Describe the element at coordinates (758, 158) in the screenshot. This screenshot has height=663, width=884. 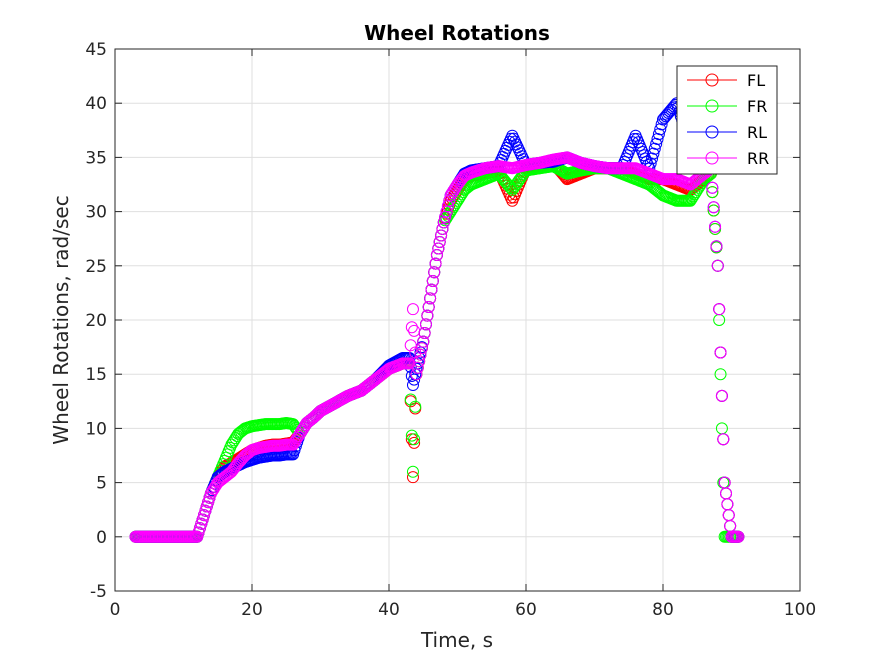
I see `legend-label-rr: RR` at that location.